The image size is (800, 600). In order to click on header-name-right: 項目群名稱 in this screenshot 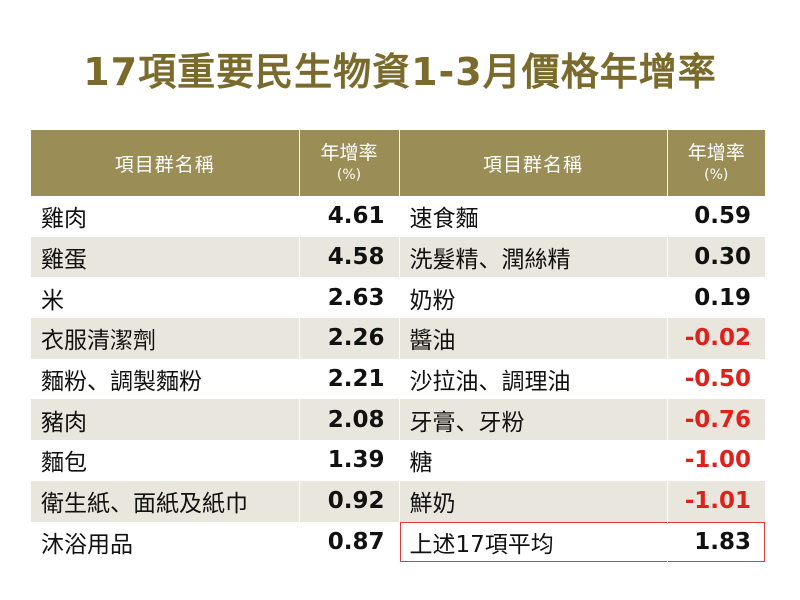, I will do `click(533, 163)`.